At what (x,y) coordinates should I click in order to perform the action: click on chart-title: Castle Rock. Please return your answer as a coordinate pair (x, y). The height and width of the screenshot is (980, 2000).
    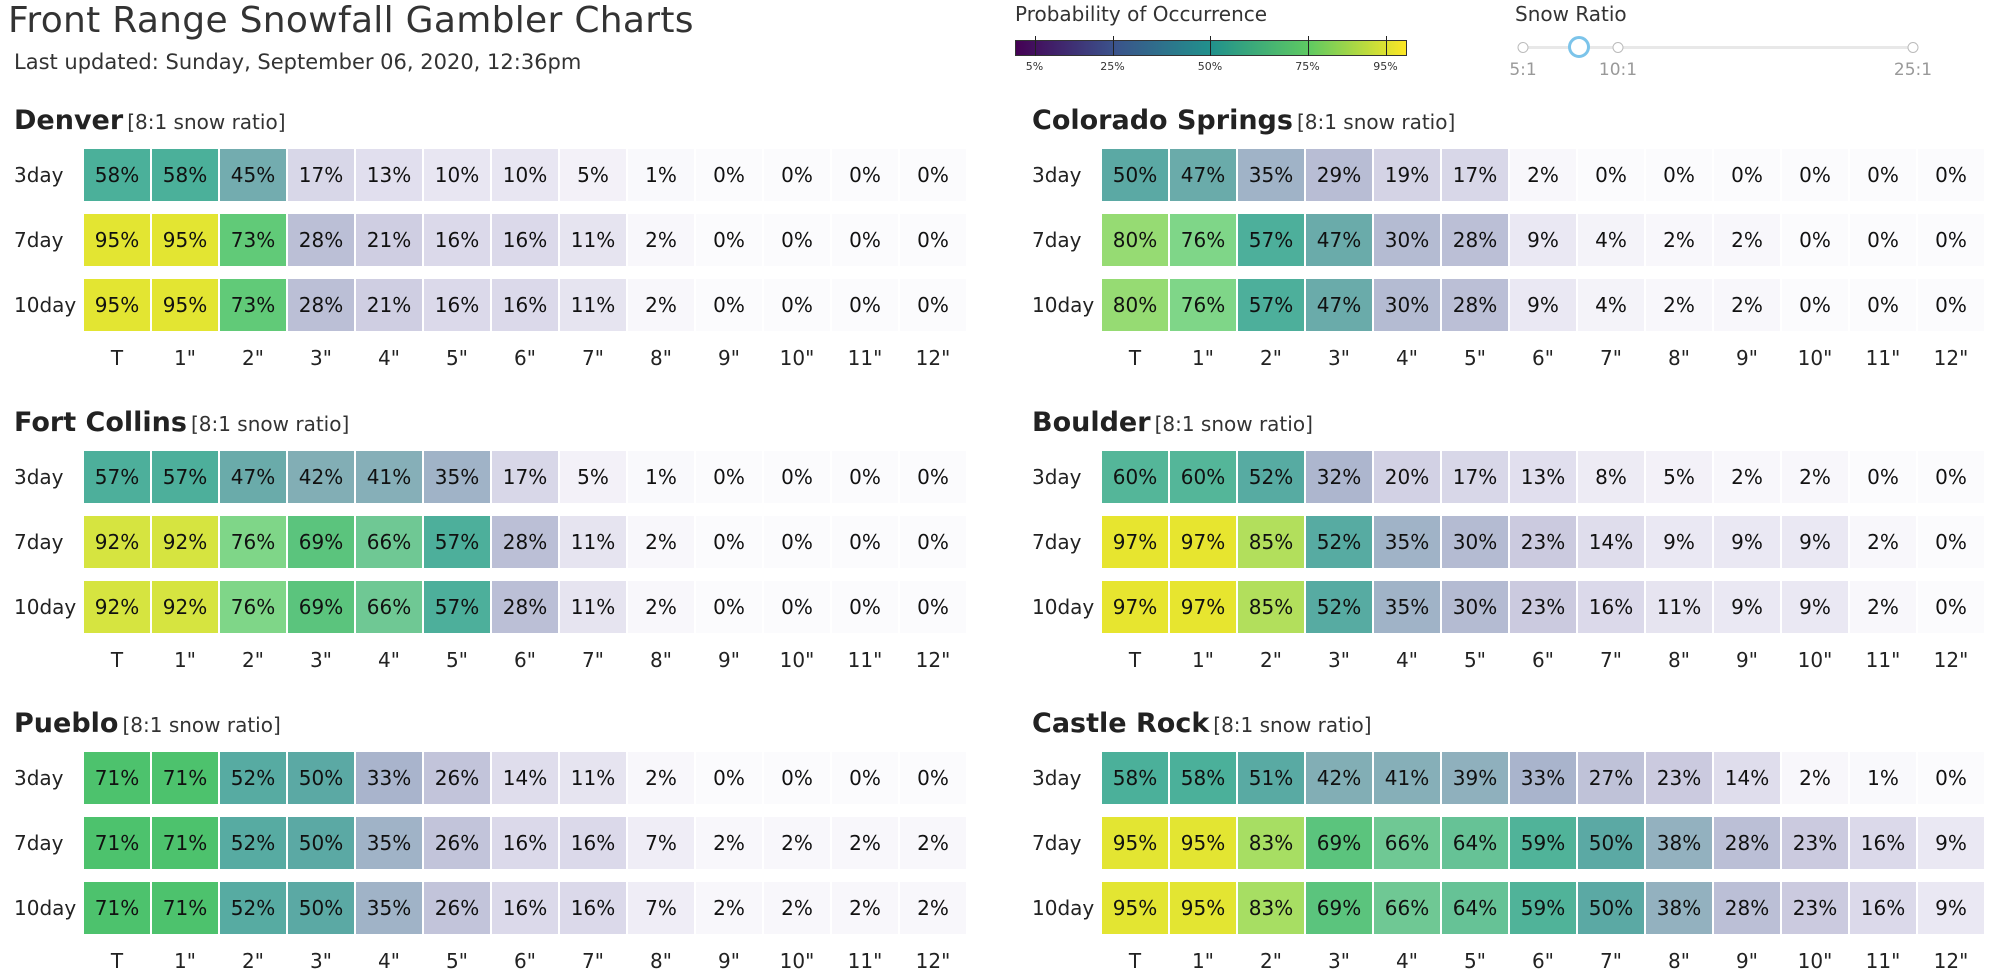
    Looking at the image, I should click on (1121, 723).